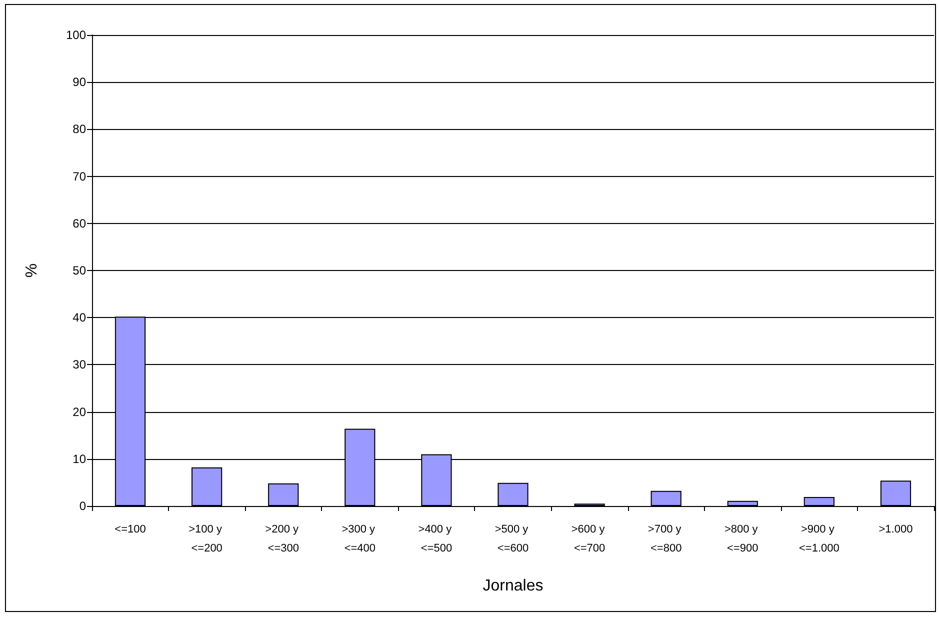 This screenshot has width=939, height=617. Describe the element at coordinates (130, 530) in the screenshot. I see `x-tick-label: <=100` at that location.